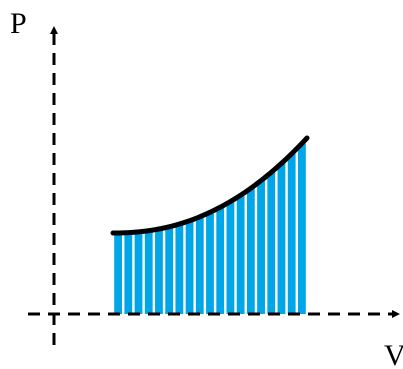 The height and width of the screenshot is (369, 403). What do you see at coordinates (210, 185) in the screenshot?
I see `pressure-volume-curve` at bounding box center [210, 185].